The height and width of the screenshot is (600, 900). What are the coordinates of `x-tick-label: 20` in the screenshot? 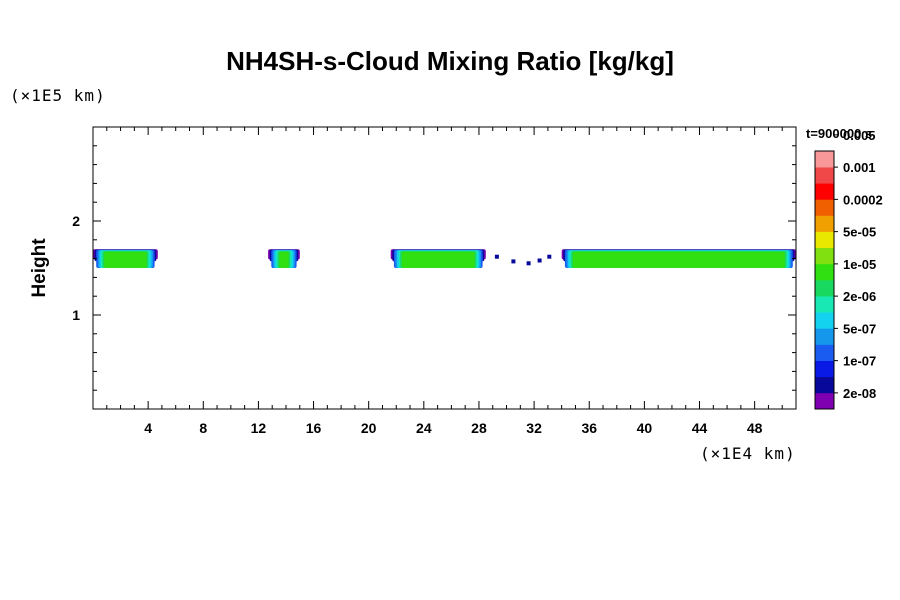 It's located at (369, 428).